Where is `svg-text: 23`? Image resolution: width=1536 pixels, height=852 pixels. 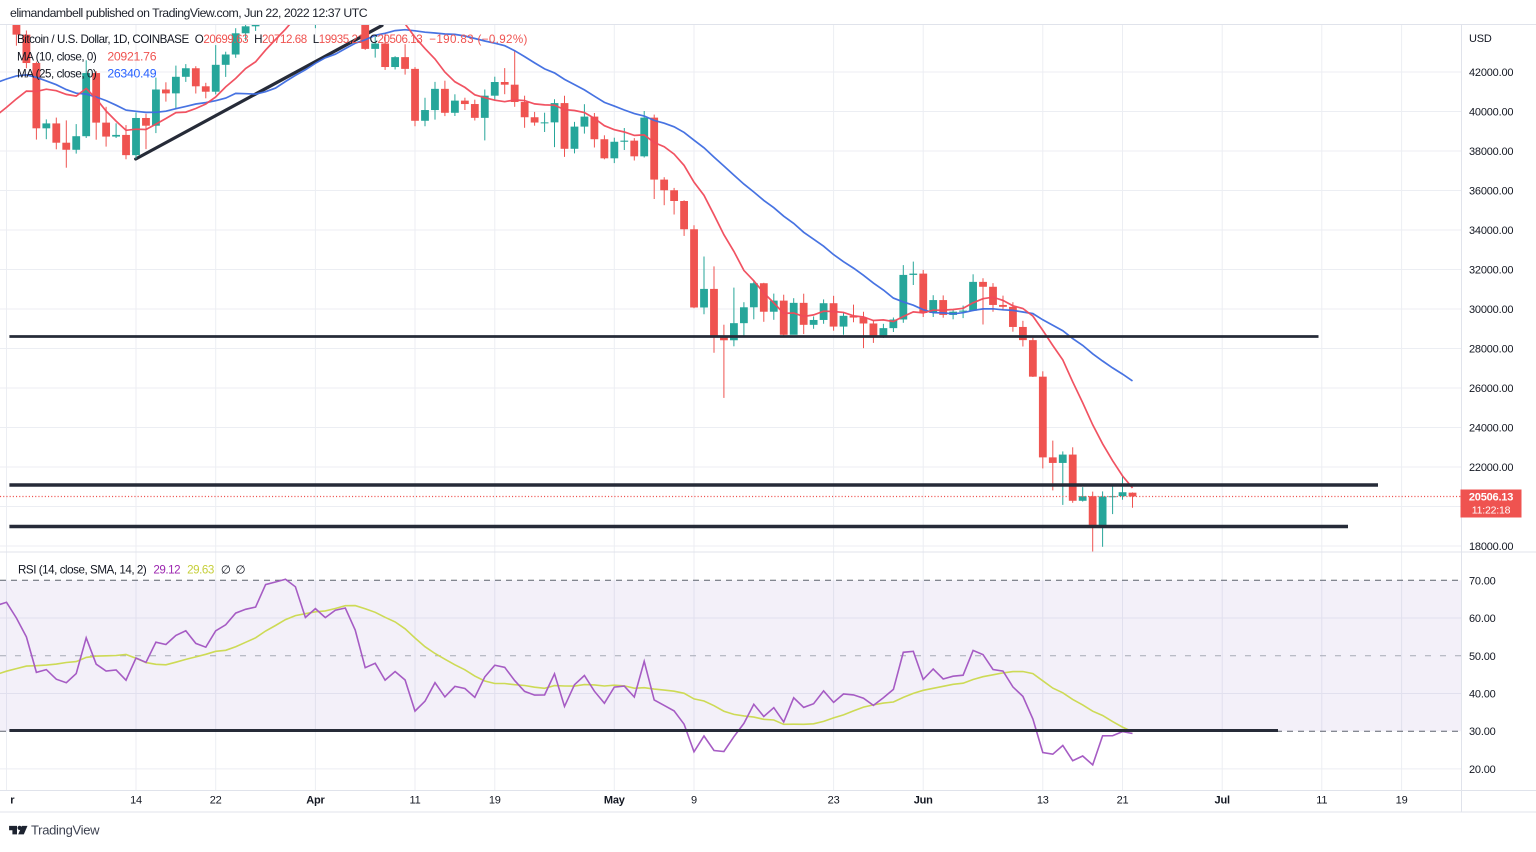
svg-text: 23 is located at coordinates (834, 801).